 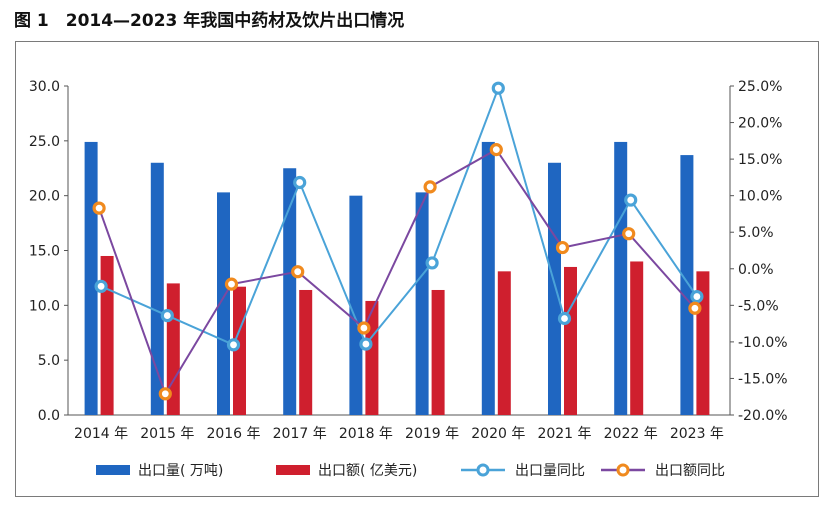 What do you see at coordinates (756, 270) in the screenshot?
I see `right-tick-label: 0.0%` at bounding box center [756, 270].